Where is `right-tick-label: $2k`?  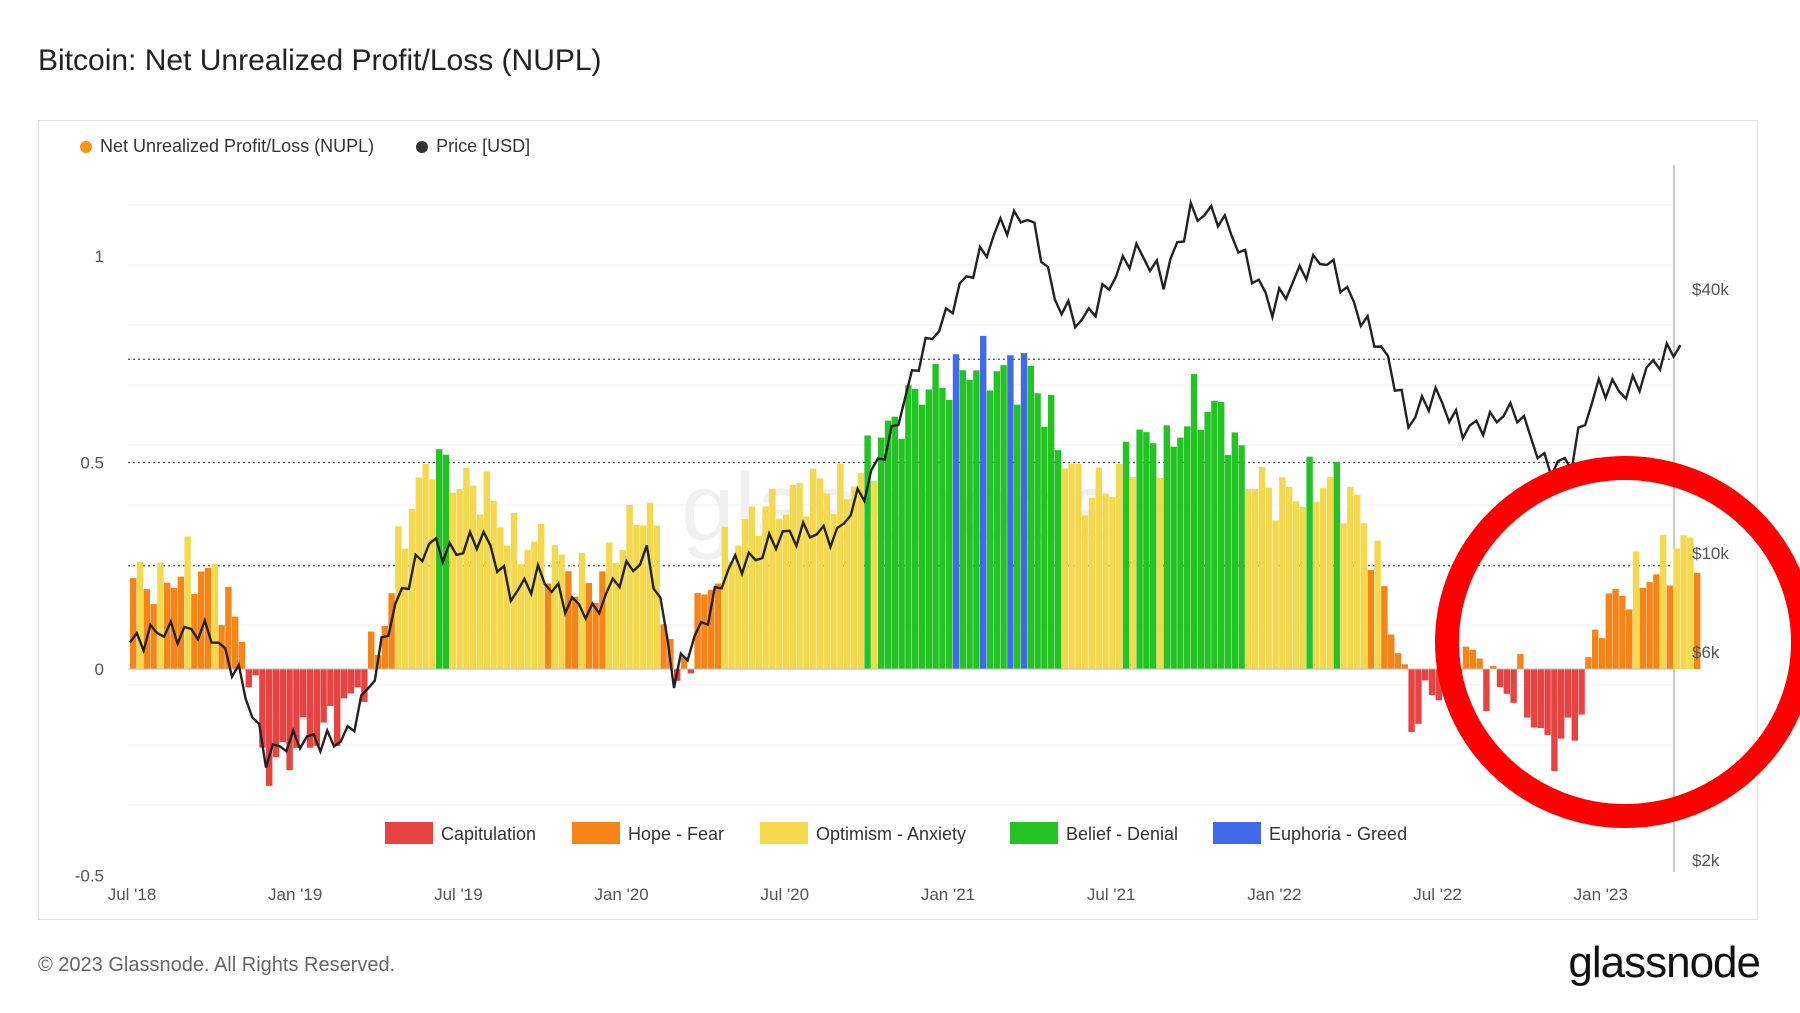
right-tick-label: $2k is located at coordinates (1706, 860).